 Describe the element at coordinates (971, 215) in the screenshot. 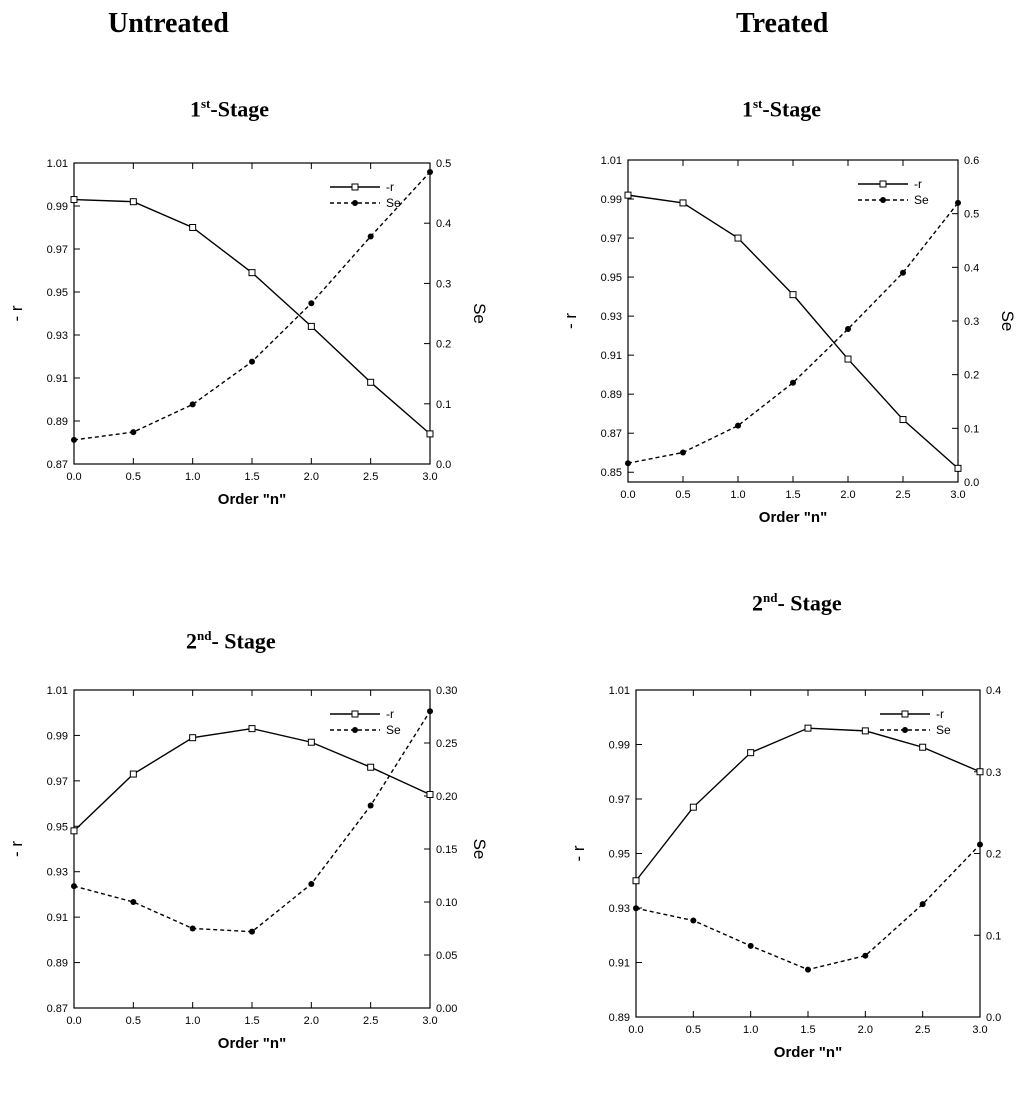

I see `y2-tick-label: 0.5` at that location.